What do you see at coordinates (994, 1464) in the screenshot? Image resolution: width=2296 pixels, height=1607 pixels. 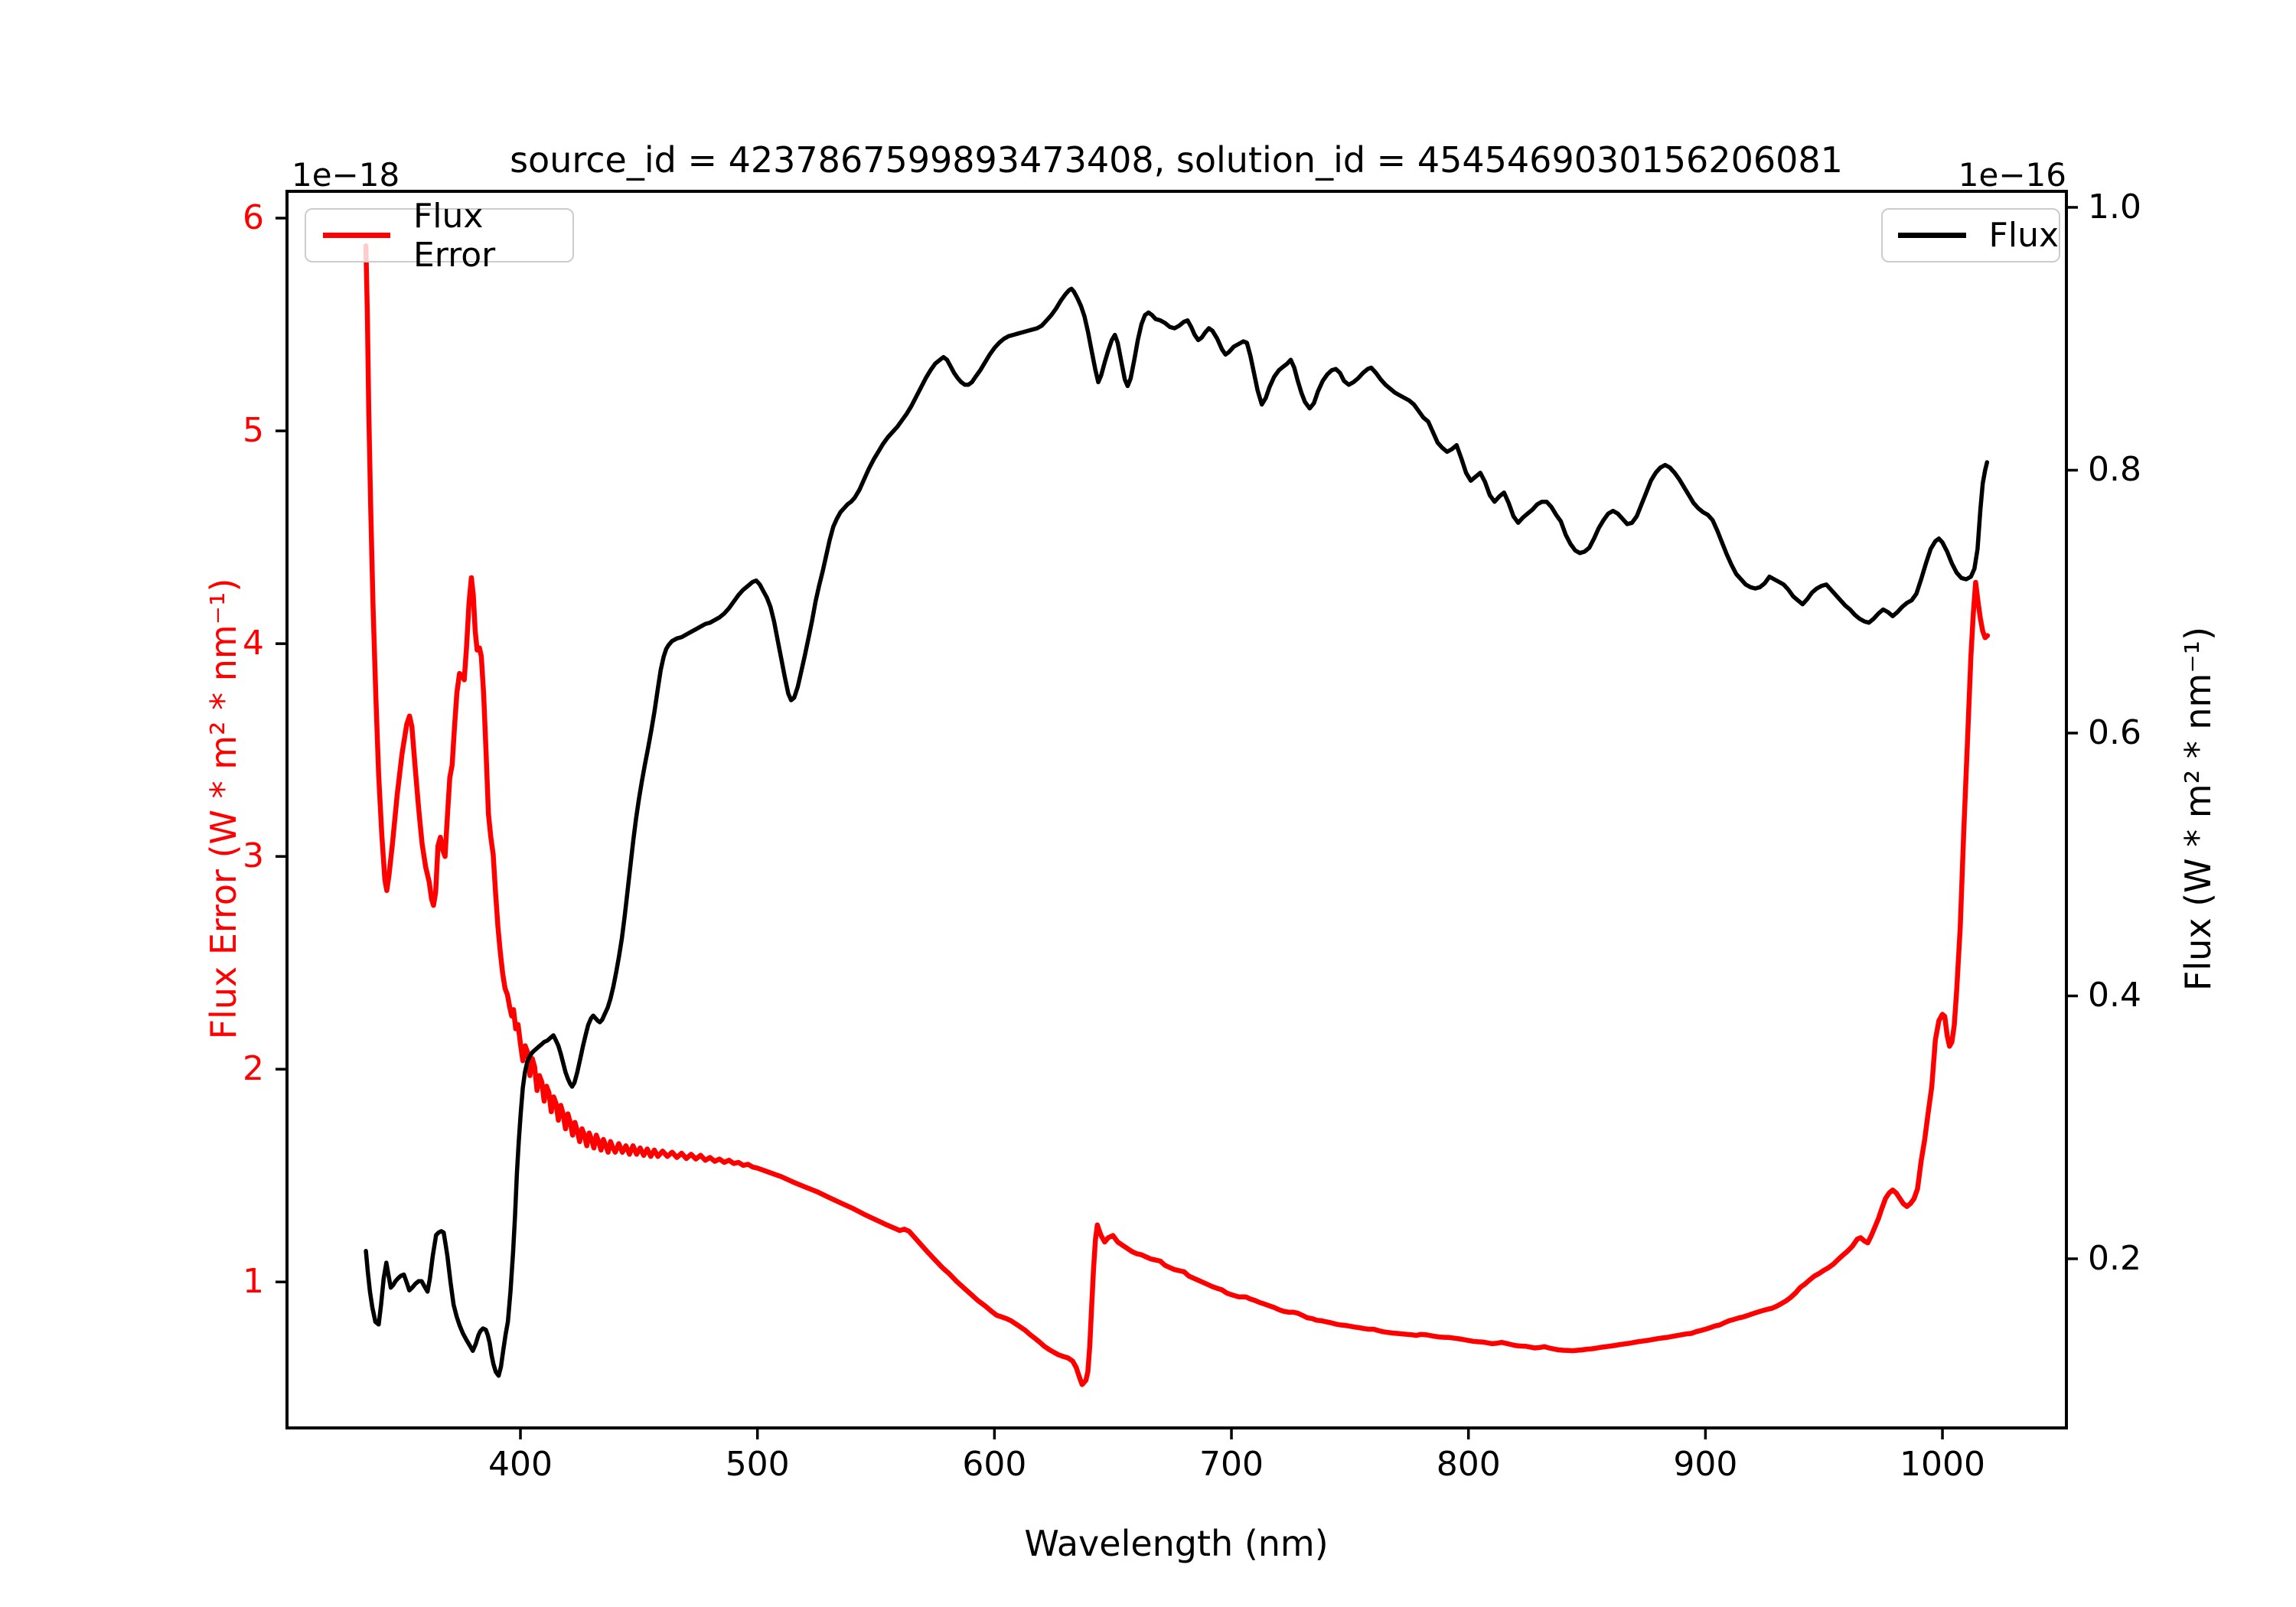 I see `x-tick-label: 600` at bounding box center [994, 1464].